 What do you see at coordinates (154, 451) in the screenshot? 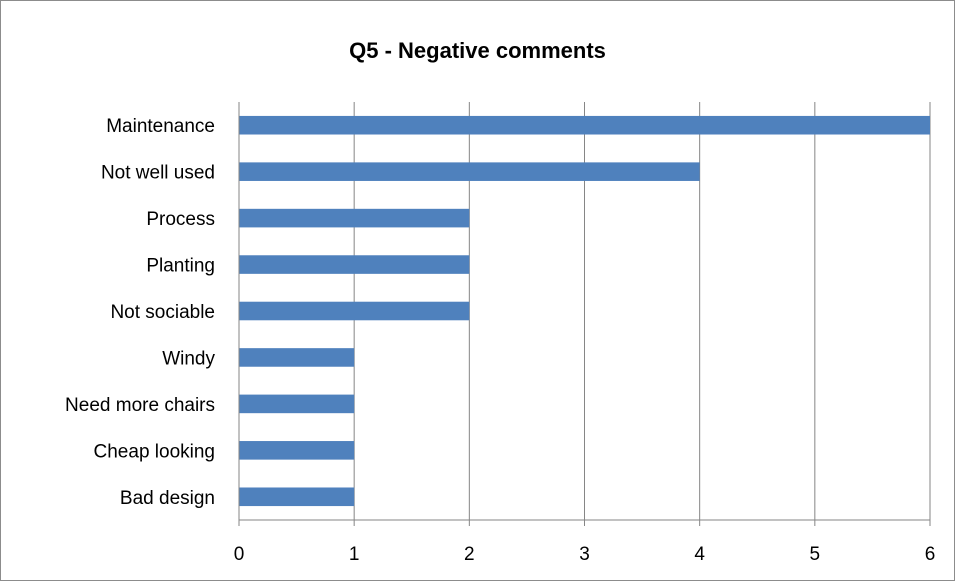
I see `category-label: Cheap looking` at bounding box center [154, 451].